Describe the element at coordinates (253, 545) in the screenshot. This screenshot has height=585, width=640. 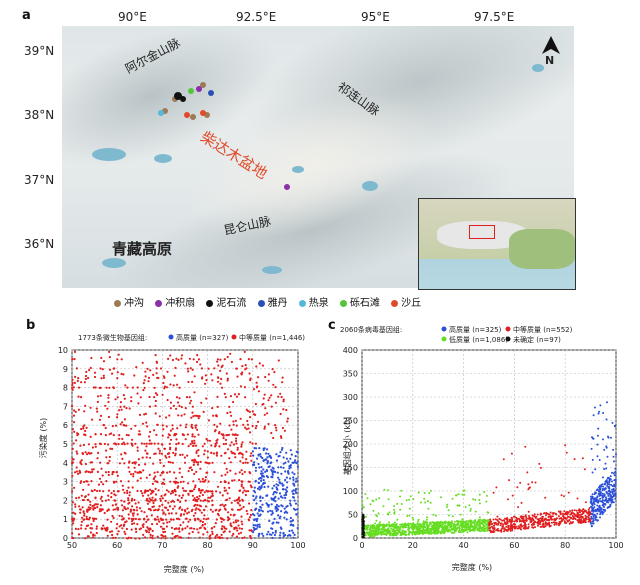
I see `chart-b-x-tick-label: 90` at that location.